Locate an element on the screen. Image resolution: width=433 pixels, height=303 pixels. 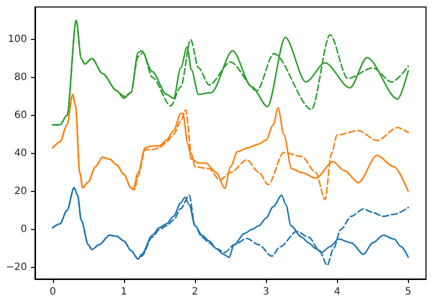
y-tick-label: −20 is located at coordinates (16, 268).